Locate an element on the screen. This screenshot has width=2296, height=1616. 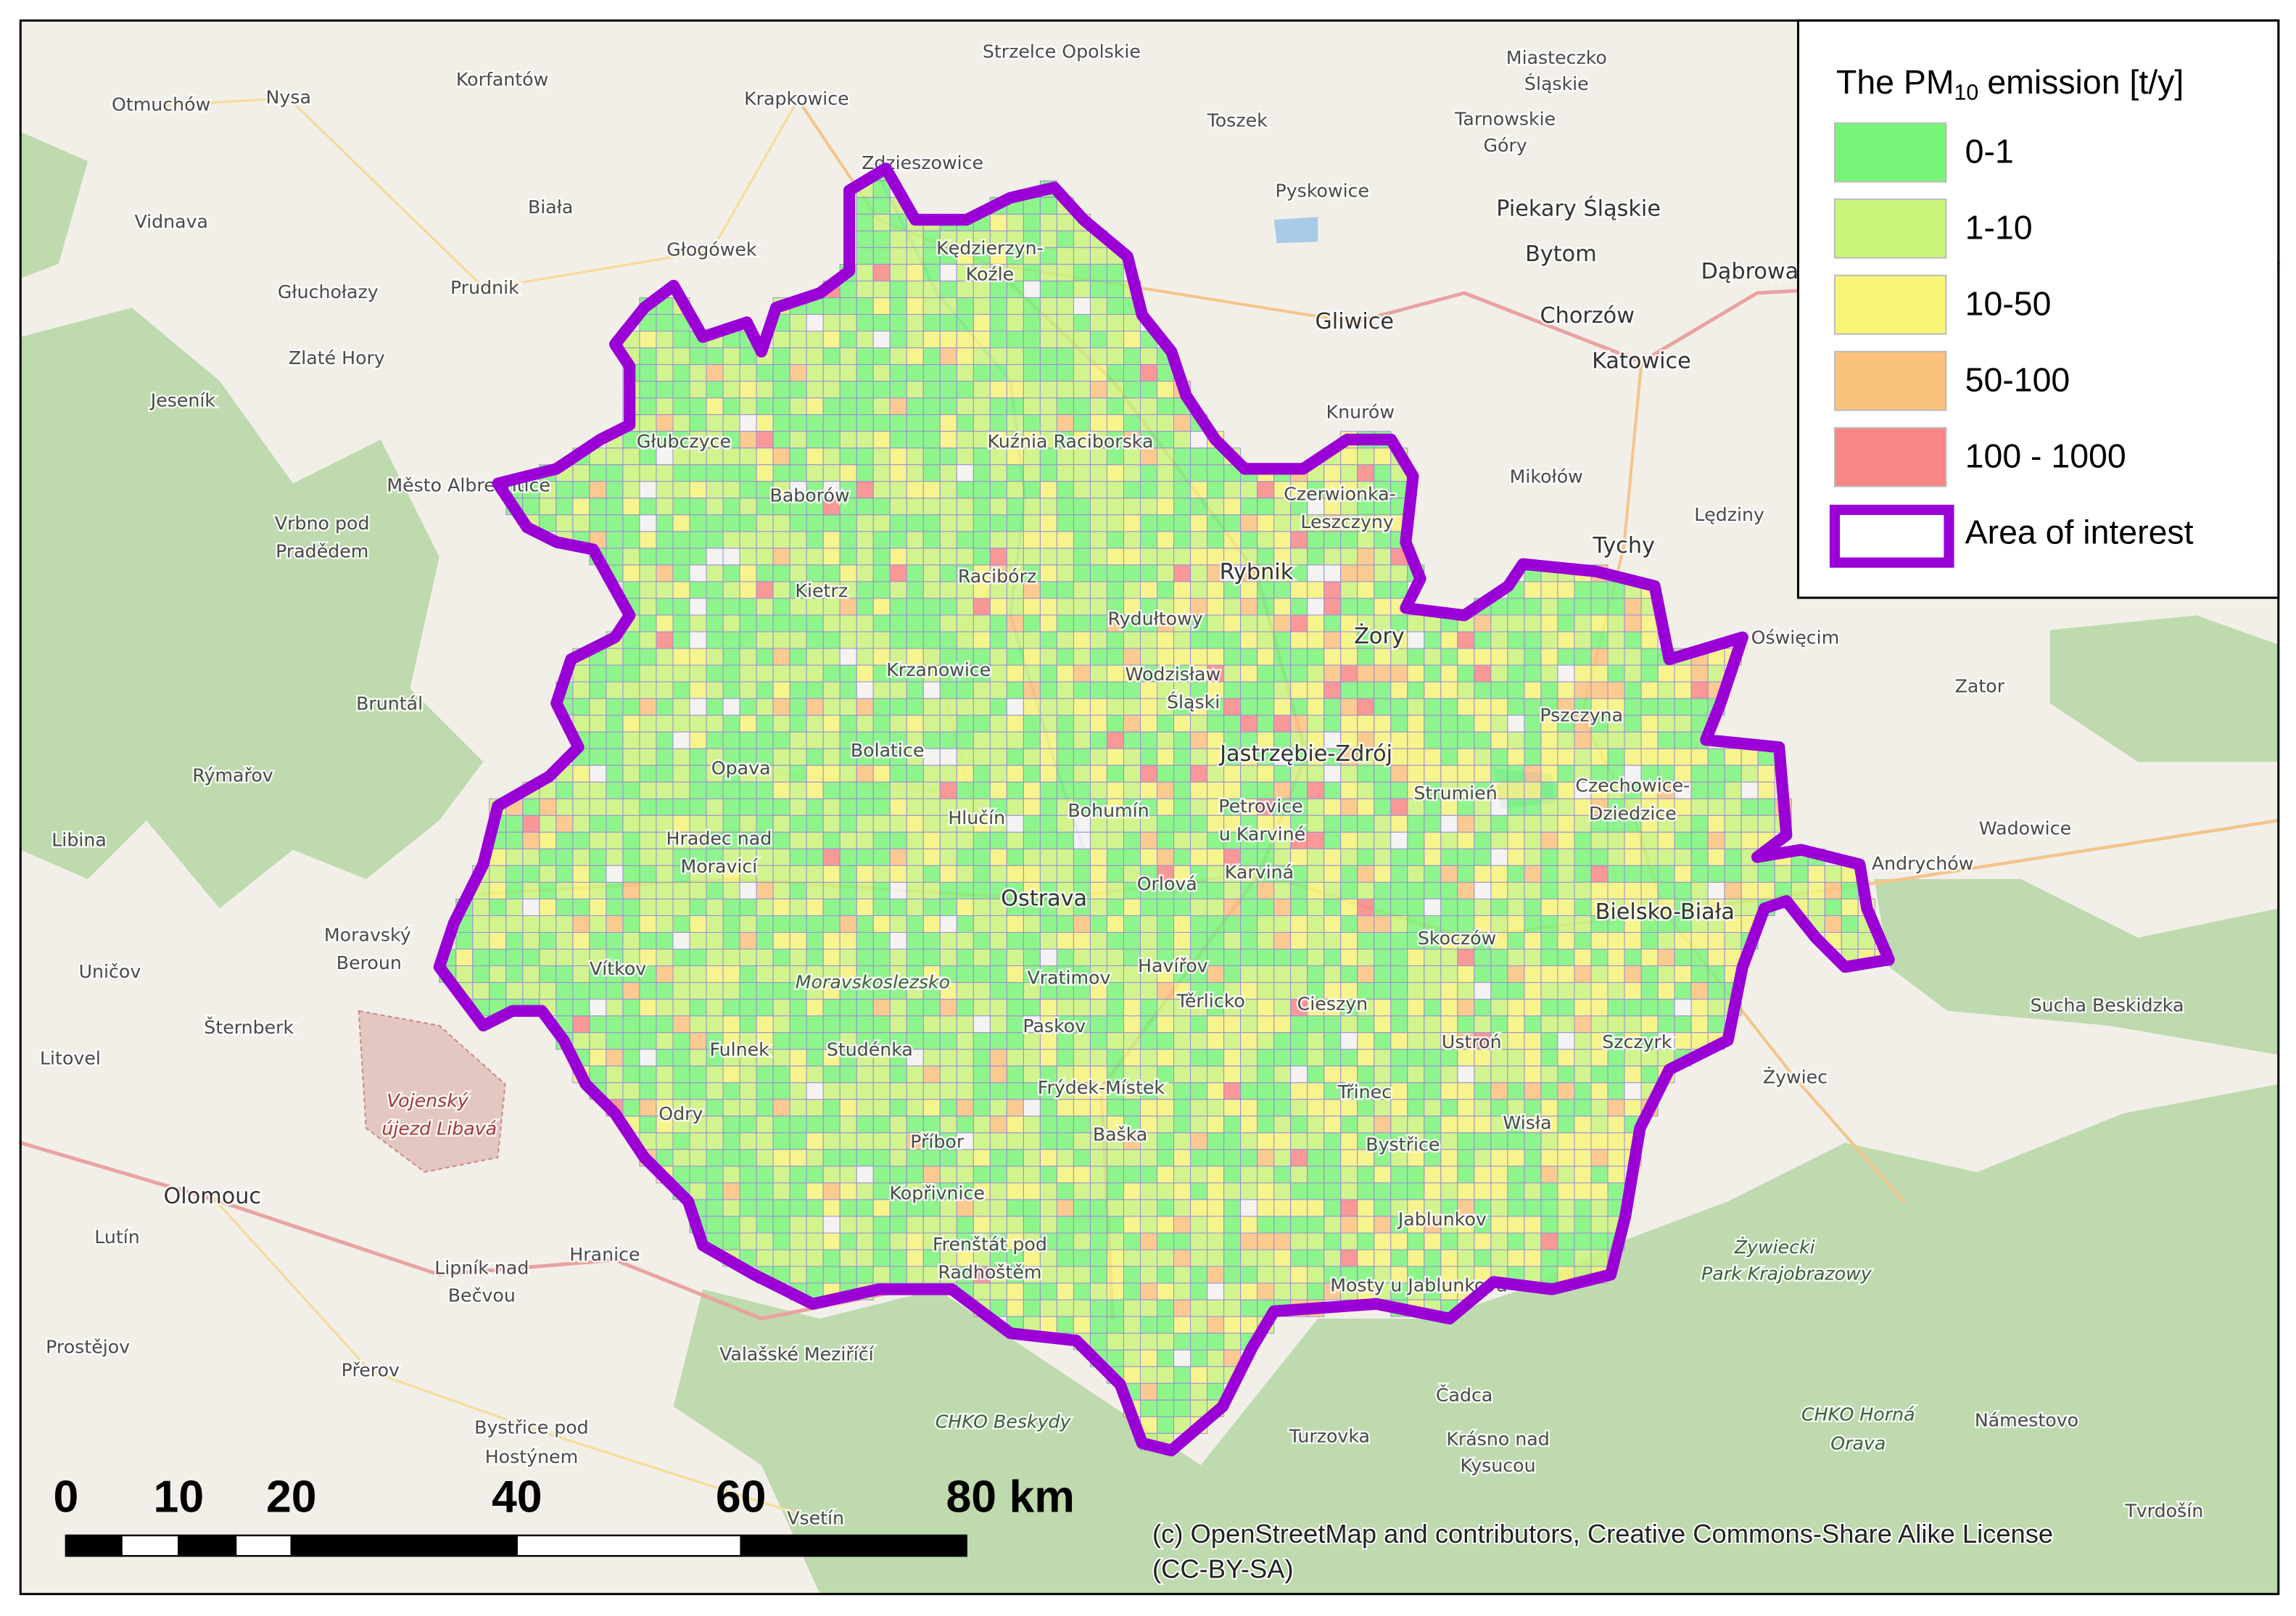
lake is located at coordinates (1295, 230).